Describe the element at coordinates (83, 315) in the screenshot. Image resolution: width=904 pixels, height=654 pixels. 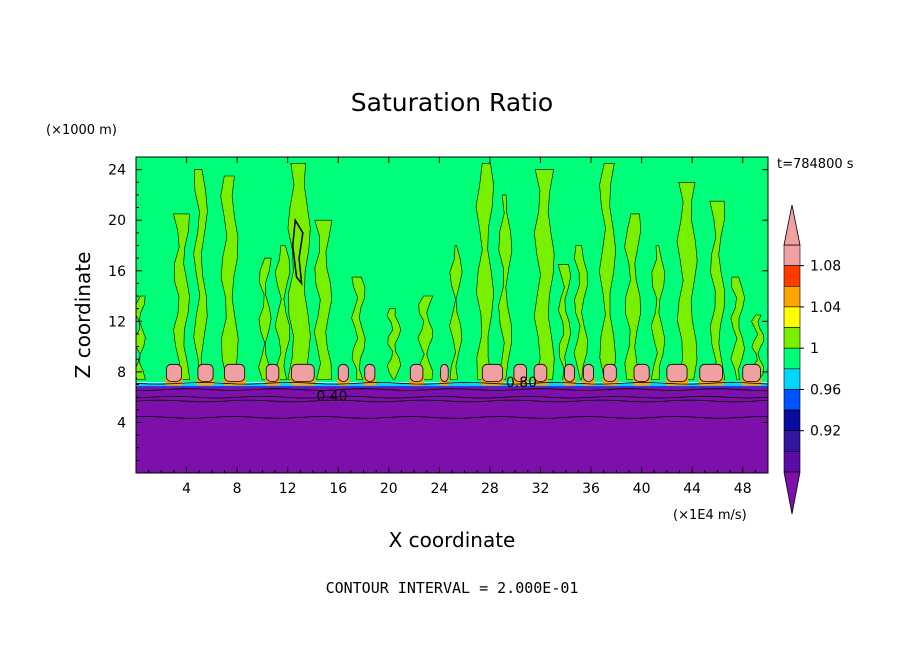
I see `y-axis-title: Z coordinate` at that location.